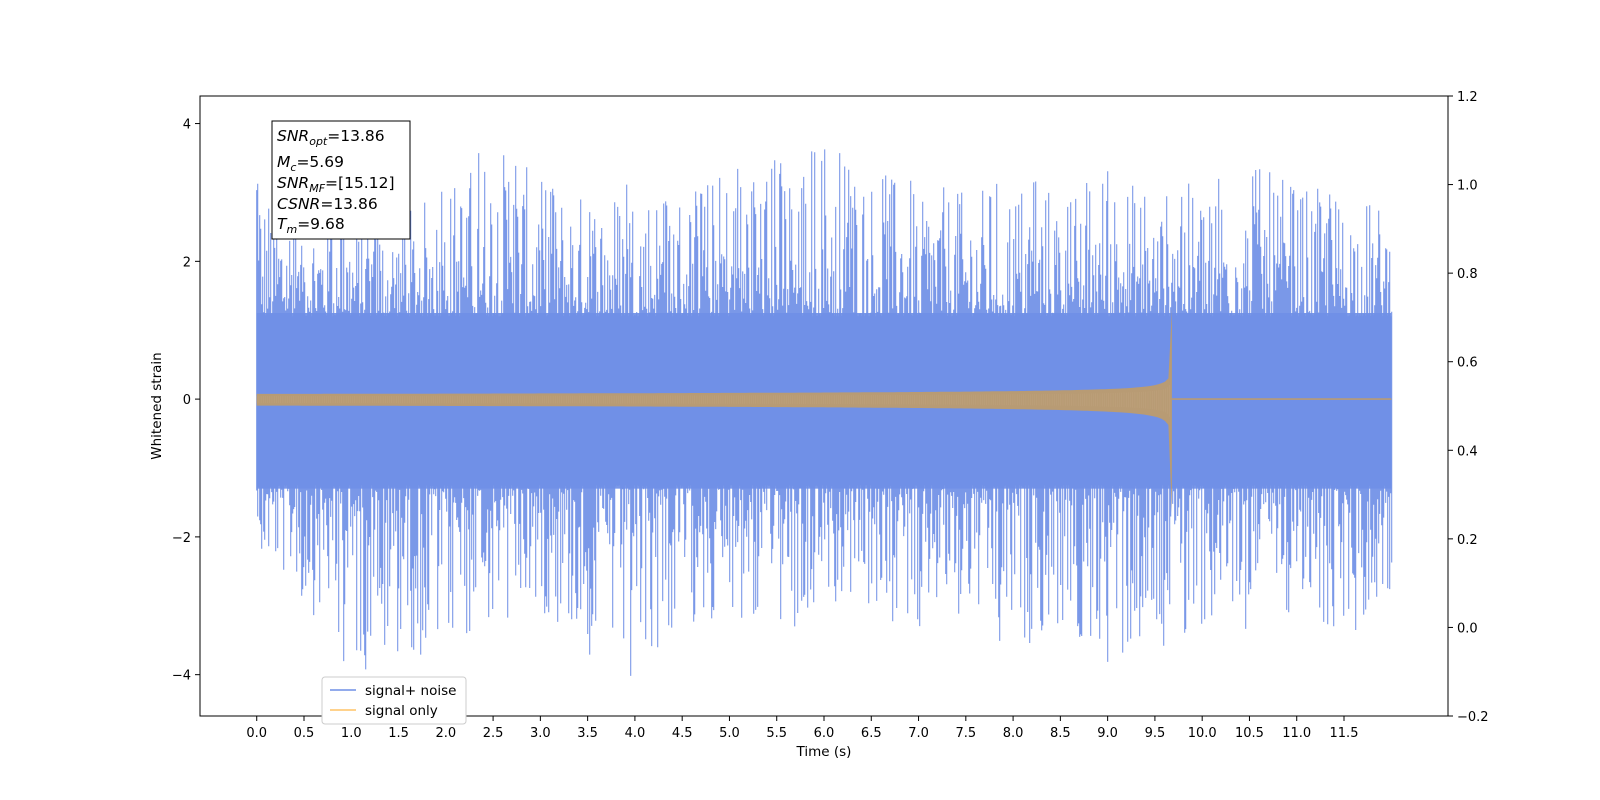 The image size is (1600, 800). Describe the element at coordinates (824, 733) in the screenshot. I see `x-tick-label: 6.0` at that location.